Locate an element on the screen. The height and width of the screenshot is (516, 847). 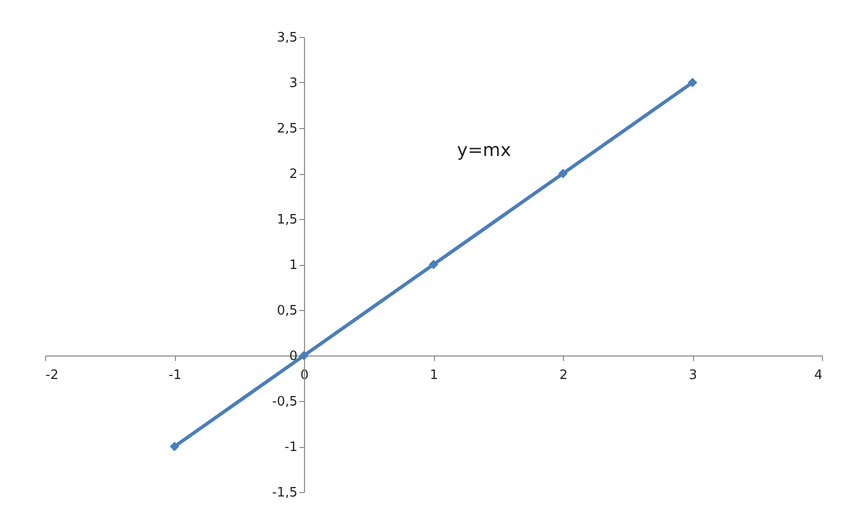
x-tick-label: 2 is located at coordinates (563, 375).